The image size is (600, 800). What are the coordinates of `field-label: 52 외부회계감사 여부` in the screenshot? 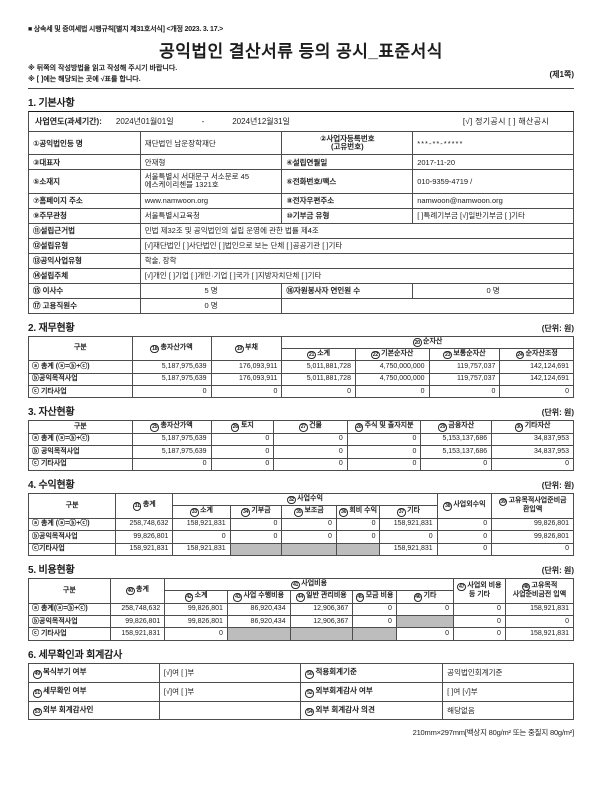 It's located at (372, 691).